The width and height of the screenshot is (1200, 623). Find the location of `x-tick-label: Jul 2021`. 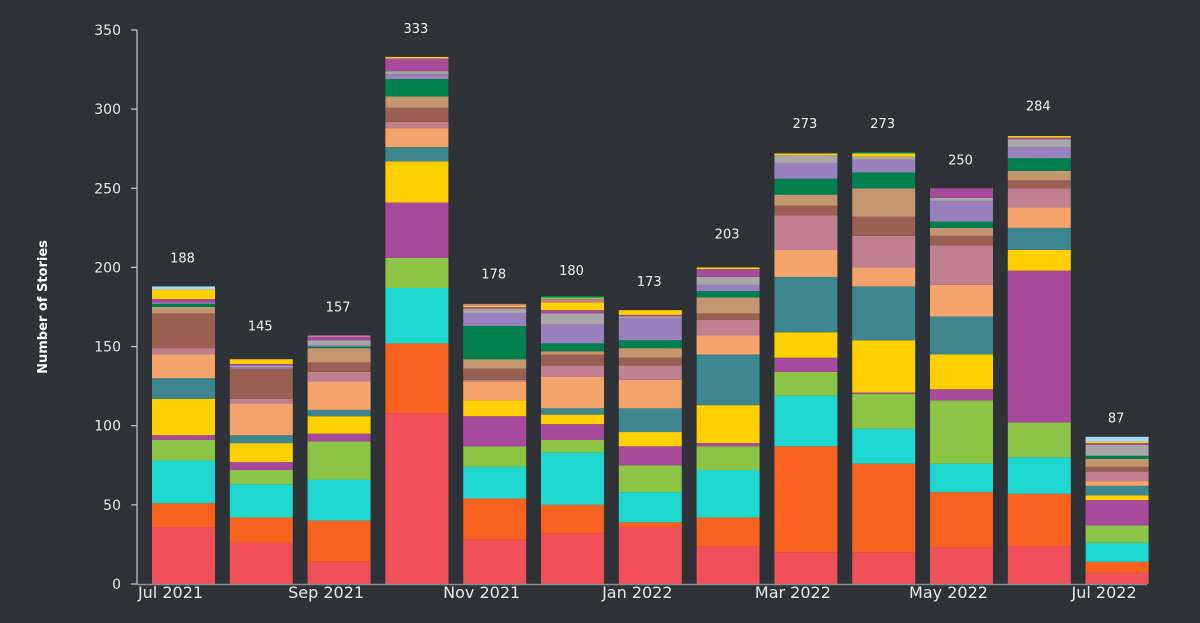

x-tick-label: Jul 2021 is located at coordinates (170, 592).